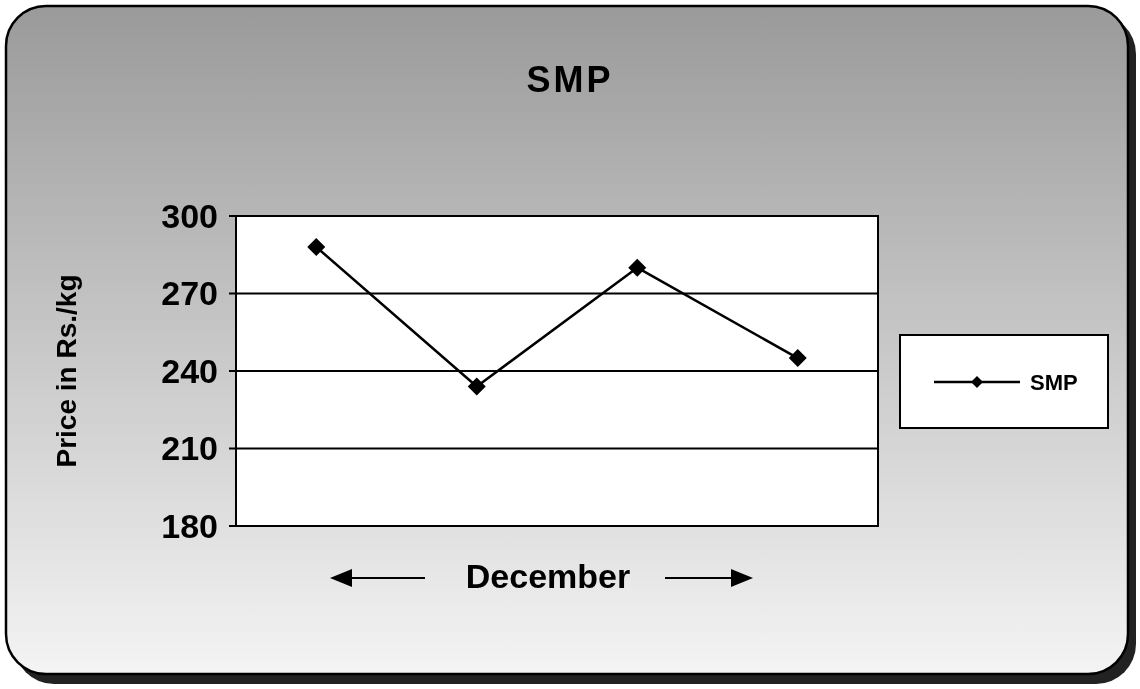 The width and height of the screenshot is (1140, 689). I want to click on legend-label: SMP, so click(1054, 382).